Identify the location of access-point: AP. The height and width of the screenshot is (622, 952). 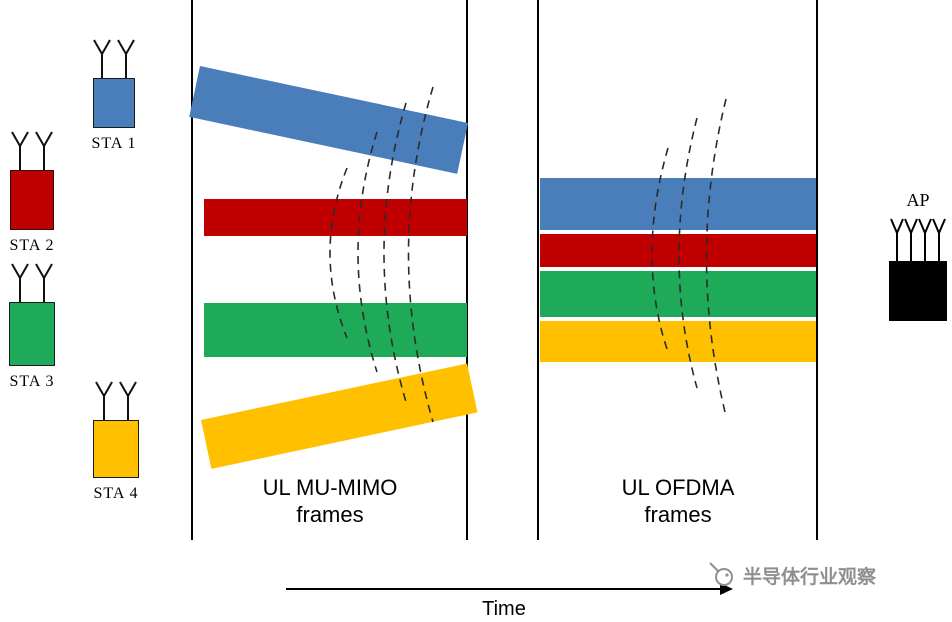
(918, 255).